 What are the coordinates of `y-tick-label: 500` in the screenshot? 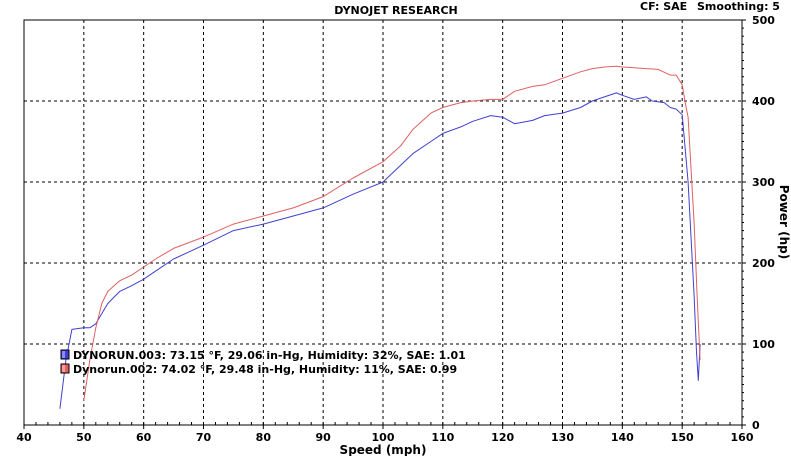 It's located at (763, 20).